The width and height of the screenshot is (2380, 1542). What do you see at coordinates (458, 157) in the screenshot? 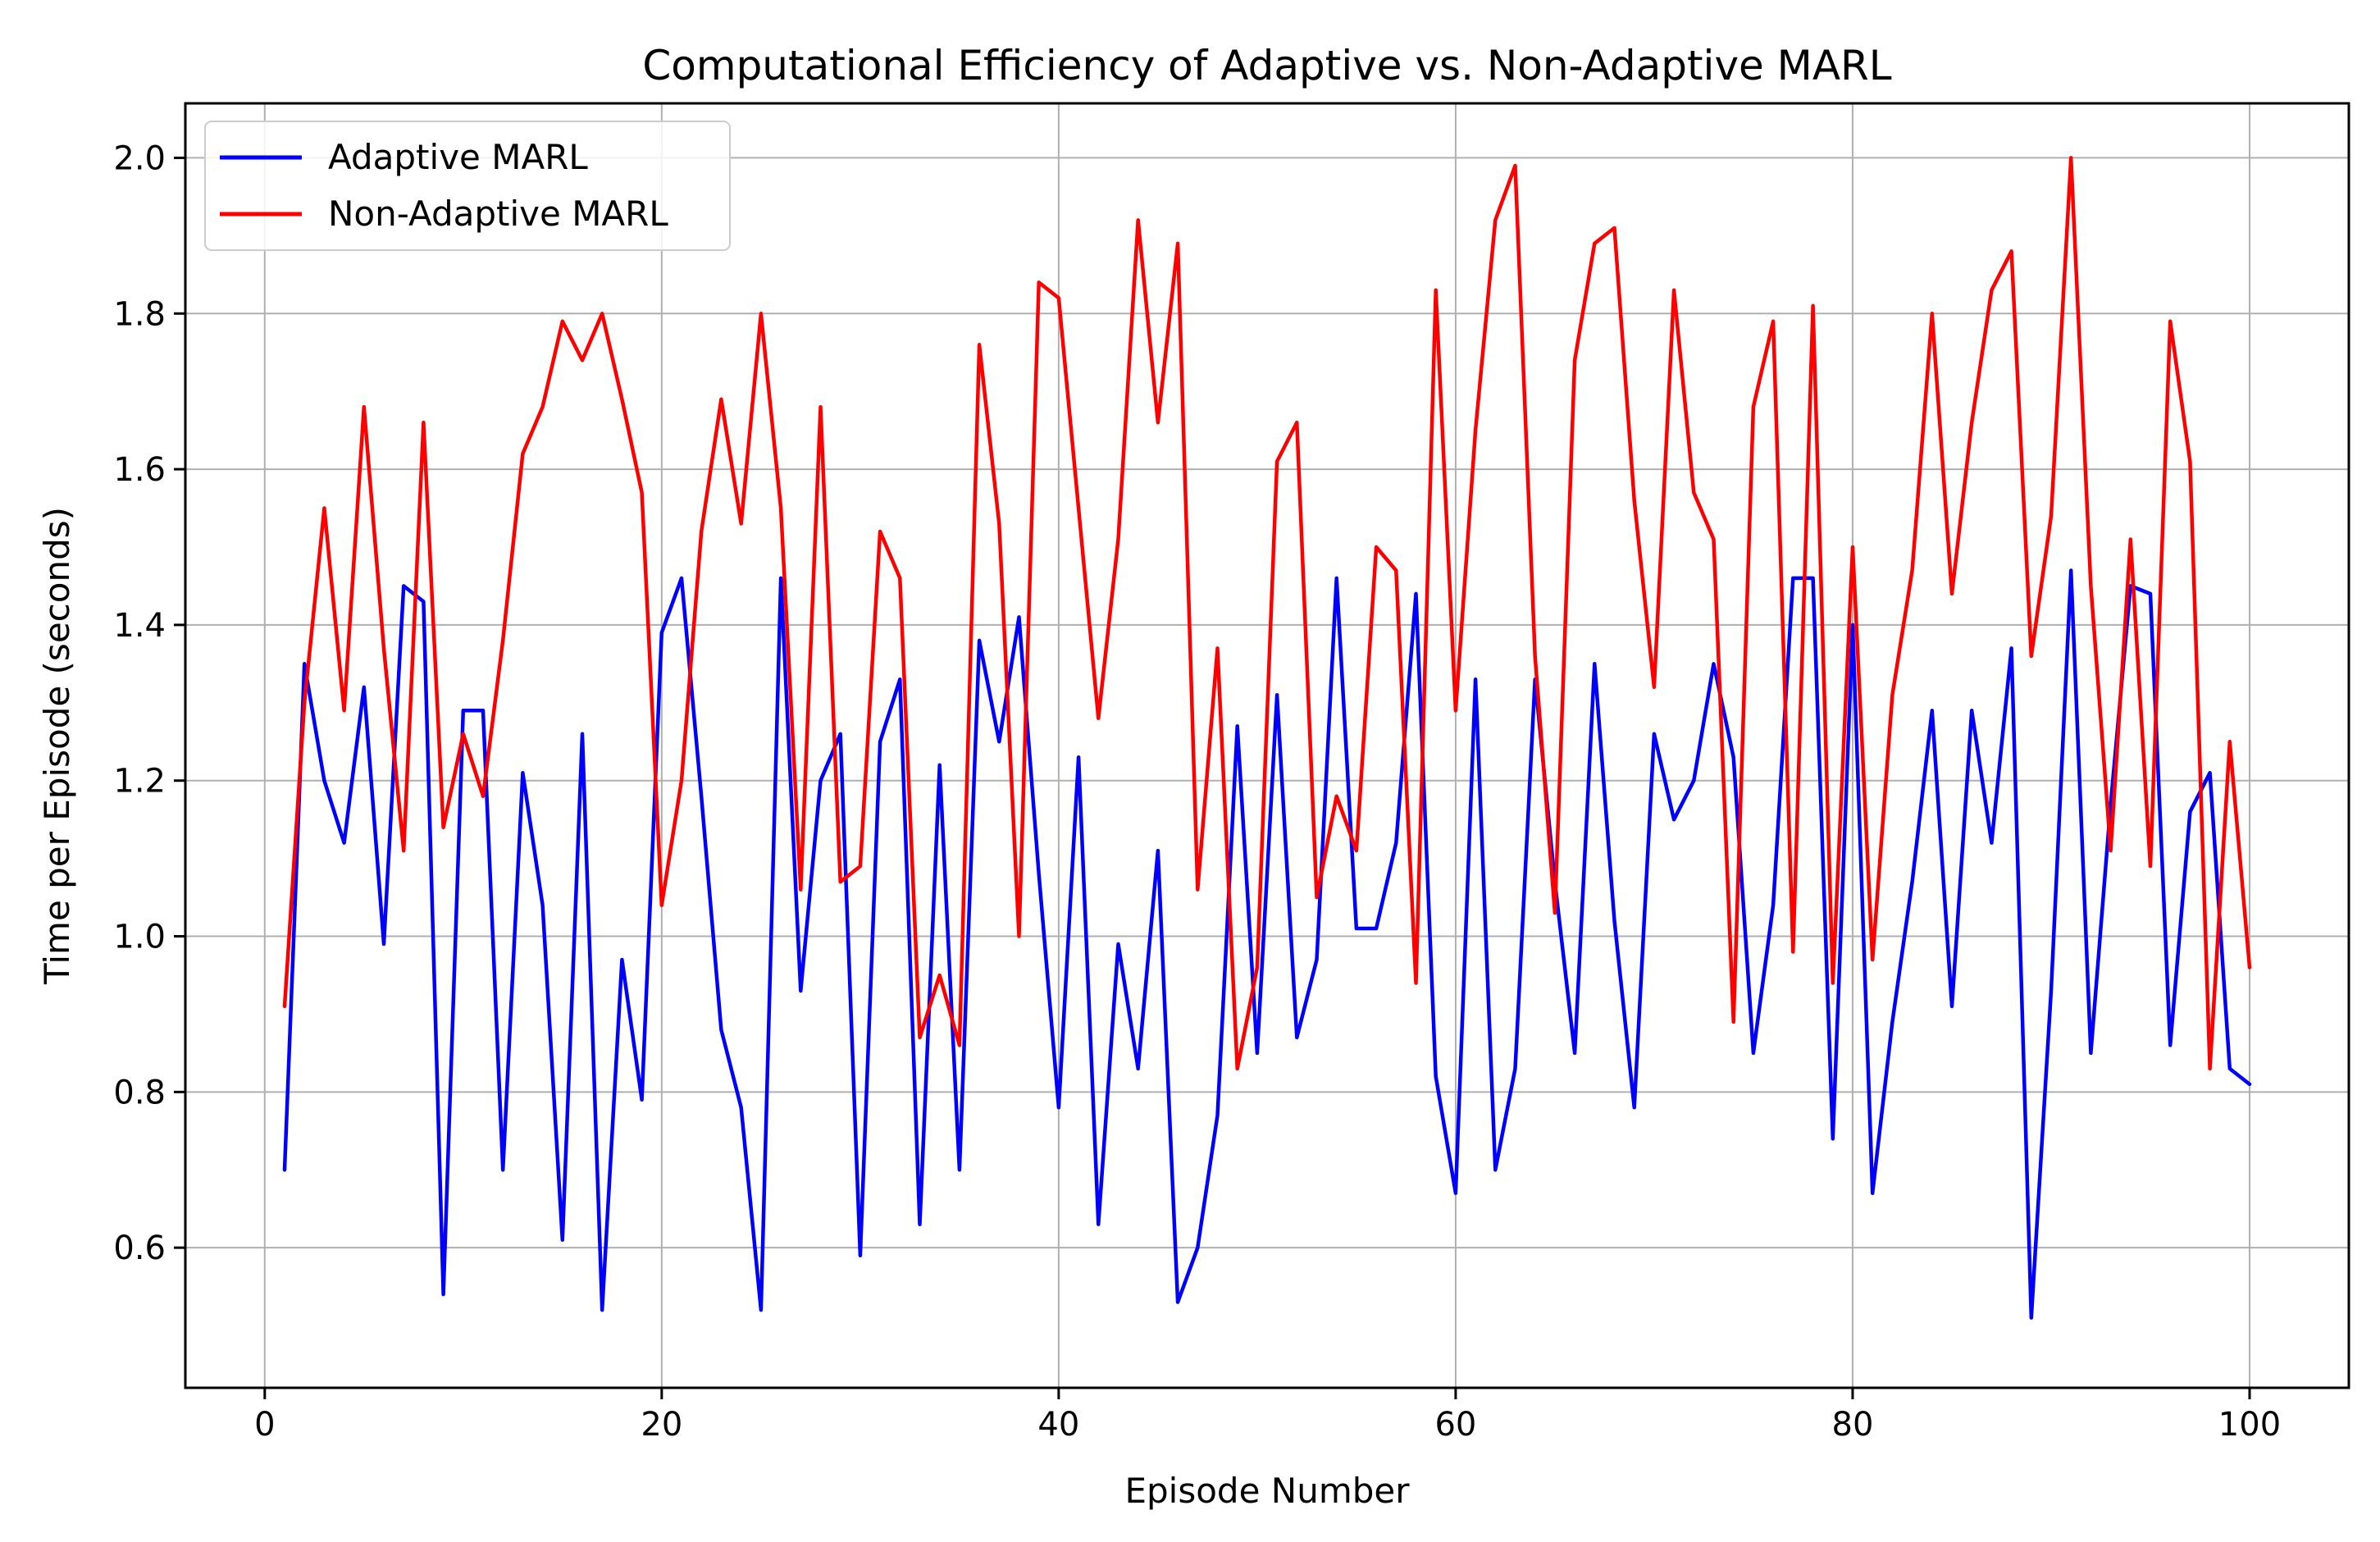
I see `legend-label-adaptive: Adaptive MARL` at bounding box center [458, 157].